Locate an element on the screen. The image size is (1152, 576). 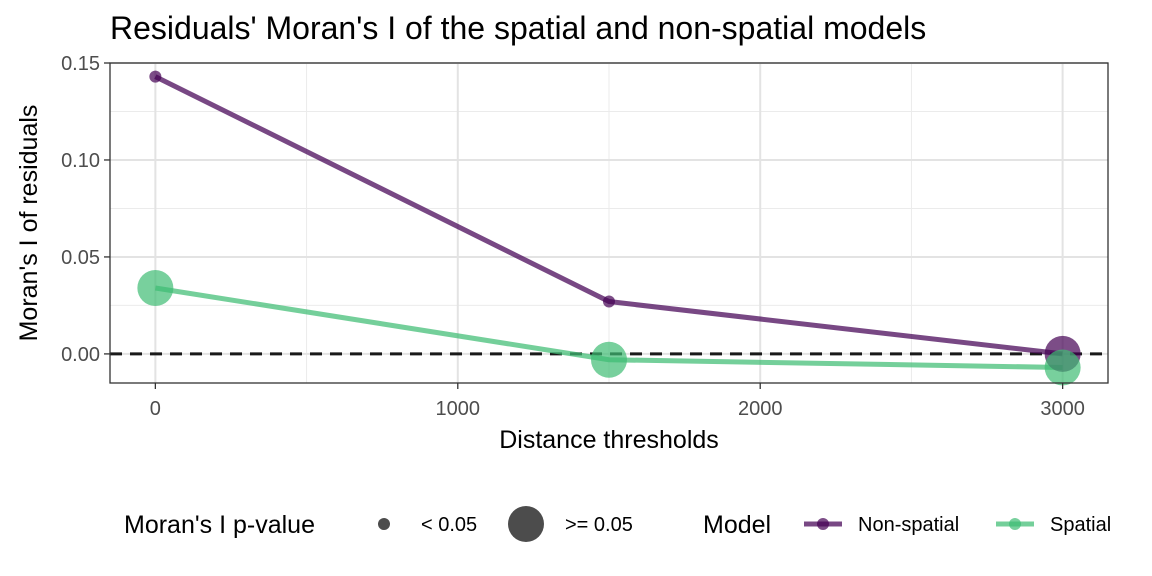
x-axis-title: Distance thresholds is located at coordinates (609, 440).